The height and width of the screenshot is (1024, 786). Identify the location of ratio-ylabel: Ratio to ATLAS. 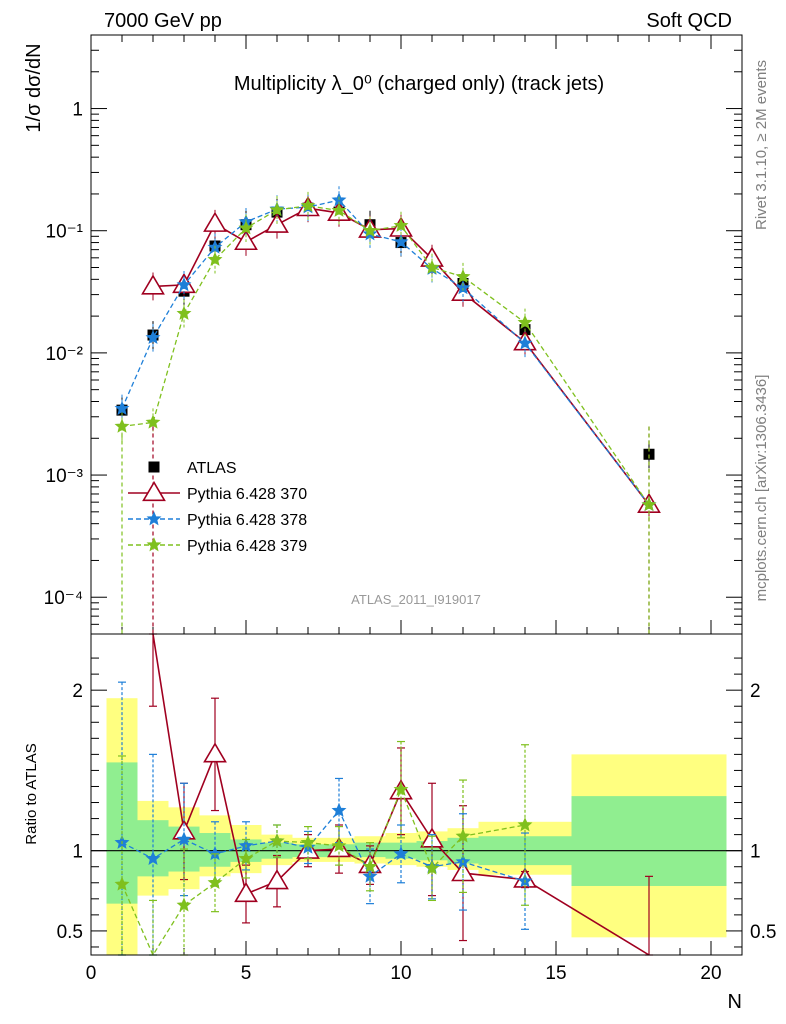
(31, 793).